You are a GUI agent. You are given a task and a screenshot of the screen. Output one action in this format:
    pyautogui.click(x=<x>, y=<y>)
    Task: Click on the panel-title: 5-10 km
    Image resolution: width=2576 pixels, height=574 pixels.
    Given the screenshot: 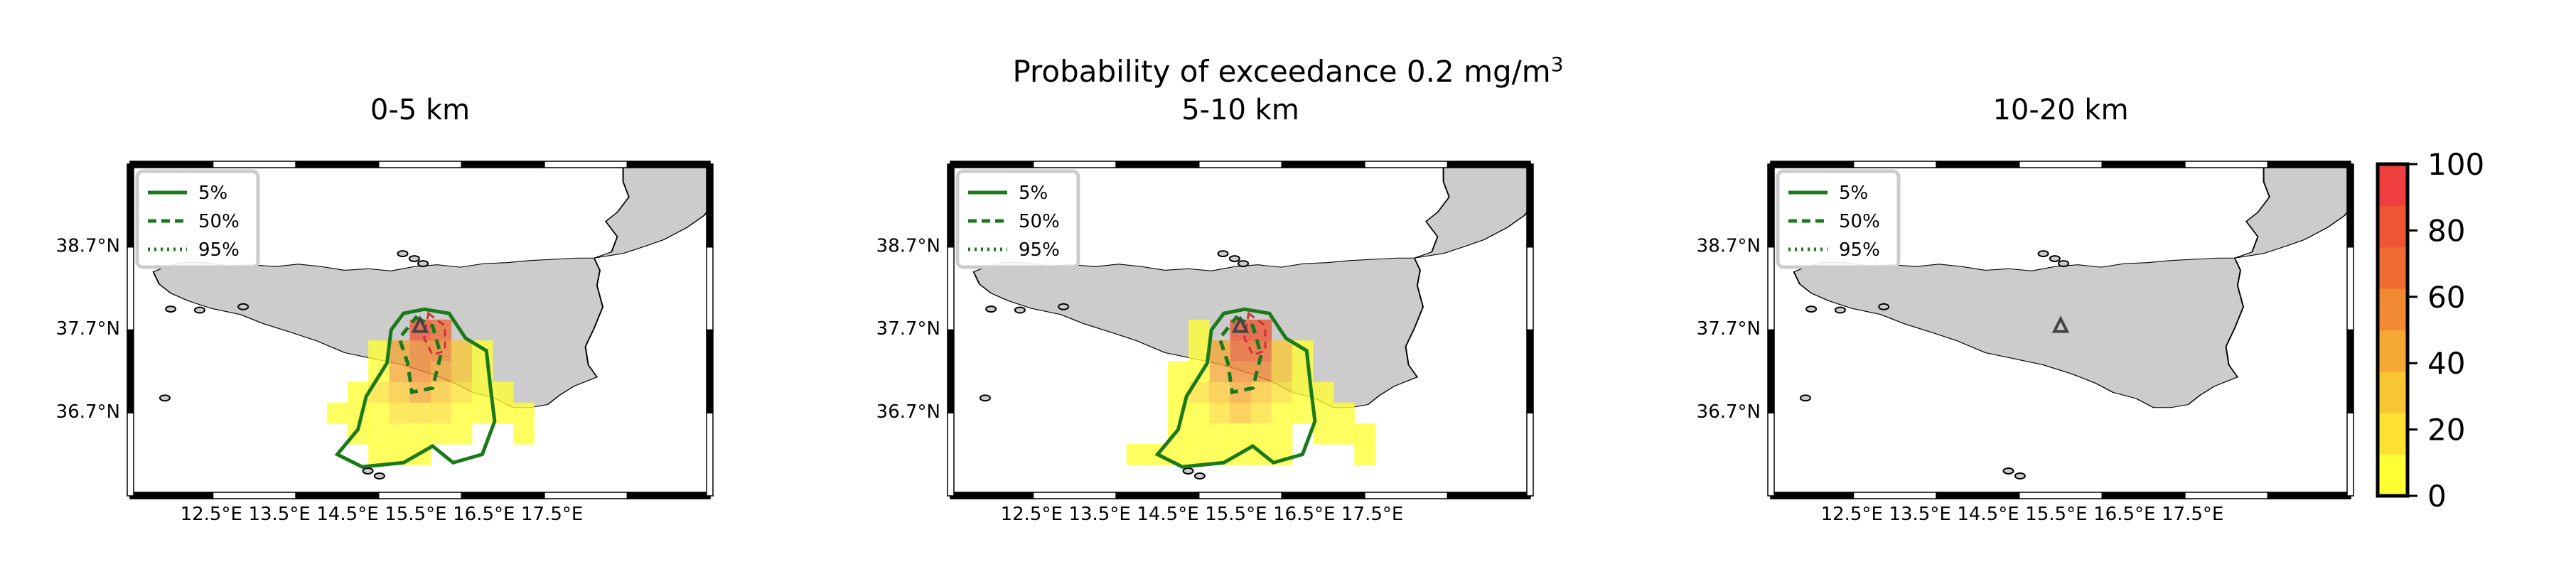 What is the action you would take?
    pyautogui.click(x=1240, y=110)
    